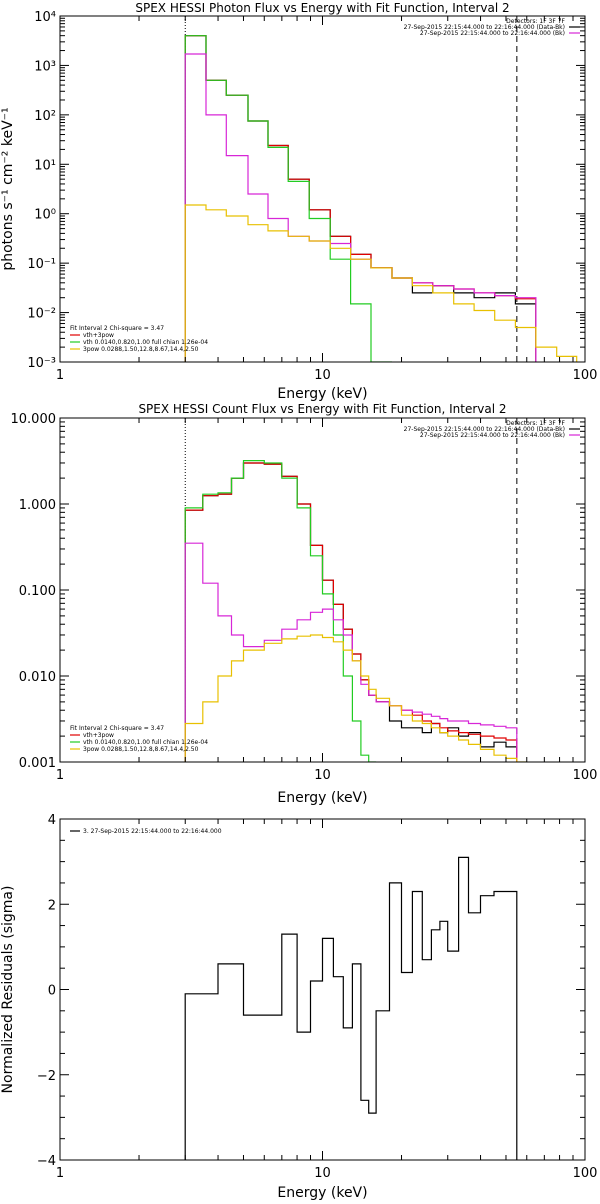 Image resolution: width=600 pixels, height=1204 pixels. Describe the element at coordinates (45, 17) in the screenshot. I see `y-tick-label: 10⁴` at that location.